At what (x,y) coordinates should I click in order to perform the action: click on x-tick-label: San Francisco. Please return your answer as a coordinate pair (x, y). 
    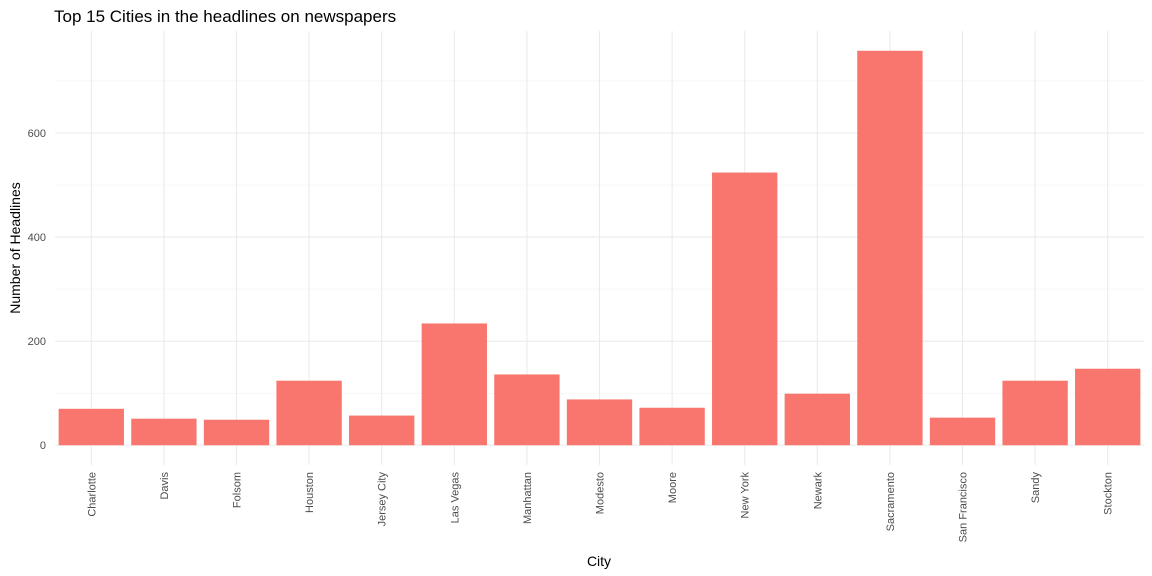
    Looking at the image, I should click on (964, 507).